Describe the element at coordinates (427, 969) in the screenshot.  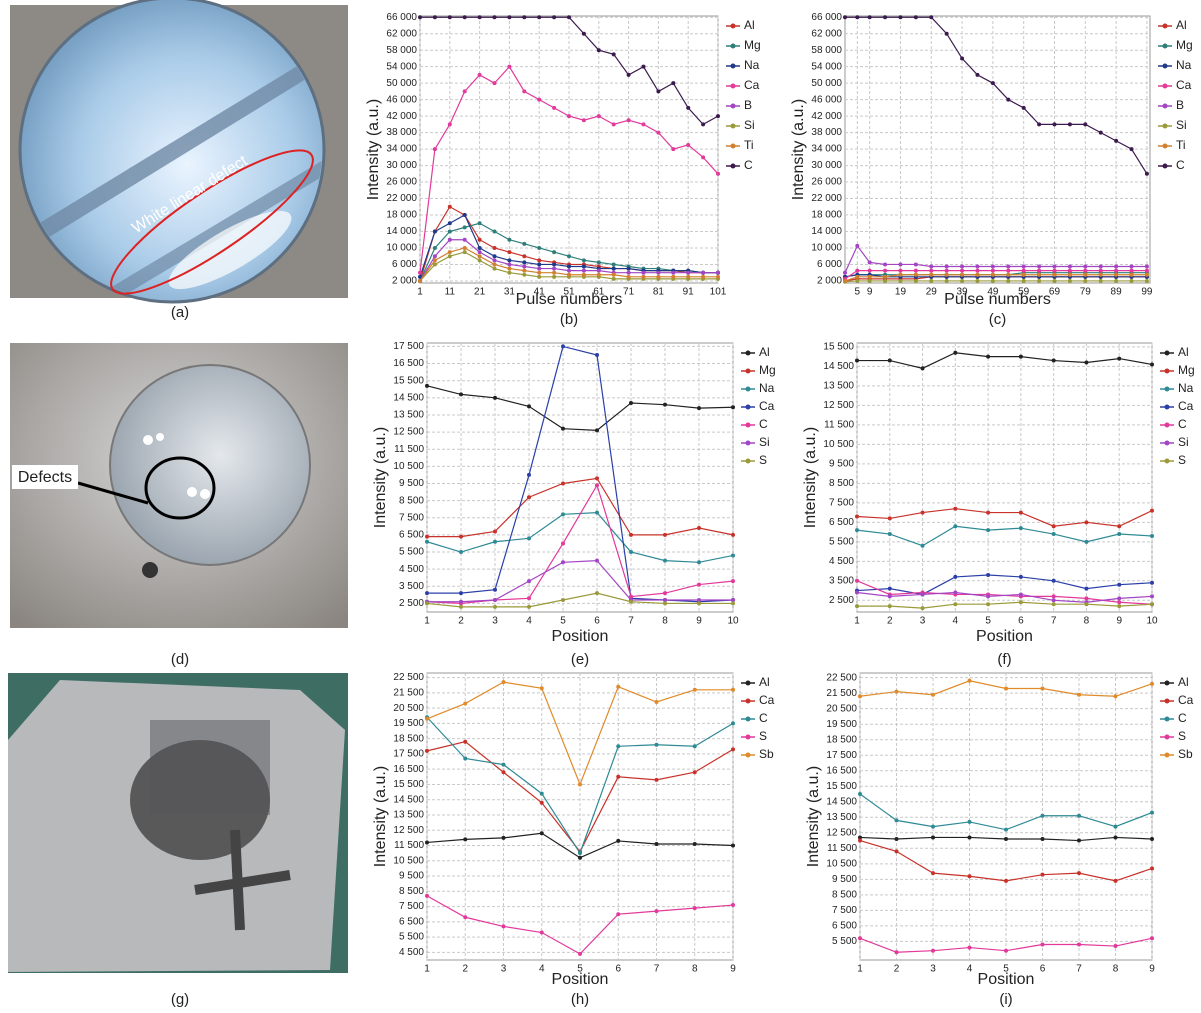
I see `x-tick-label: 1` at that location.